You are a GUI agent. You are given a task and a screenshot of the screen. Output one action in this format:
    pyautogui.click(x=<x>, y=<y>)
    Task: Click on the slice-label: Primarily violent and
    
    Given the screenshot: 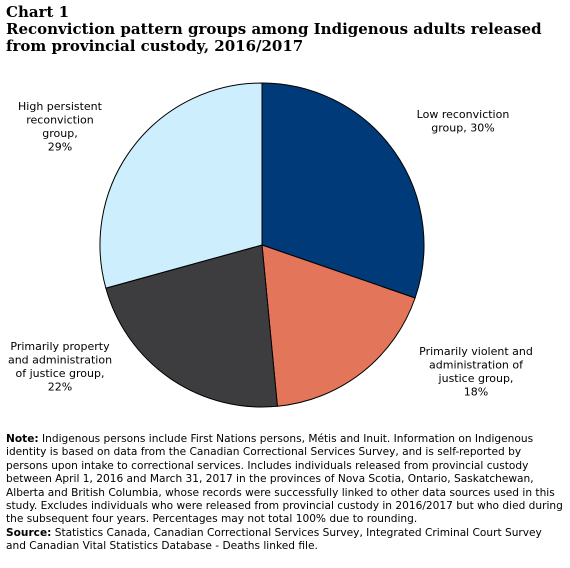 What is the action you would take?
    pyautogui.click(x=476, y=351)
    